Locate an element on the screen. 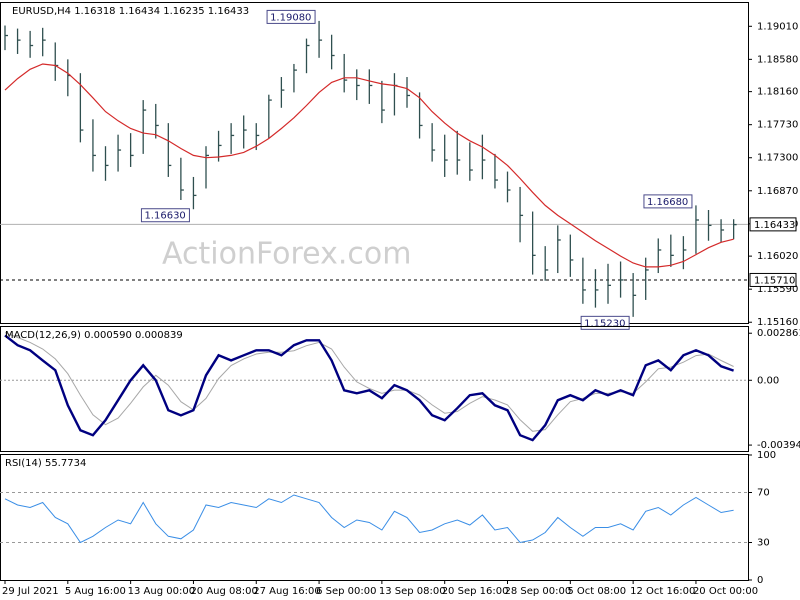 The image size is (800, 600). y-tick-label: 30 is located at coordinates (763, 543).